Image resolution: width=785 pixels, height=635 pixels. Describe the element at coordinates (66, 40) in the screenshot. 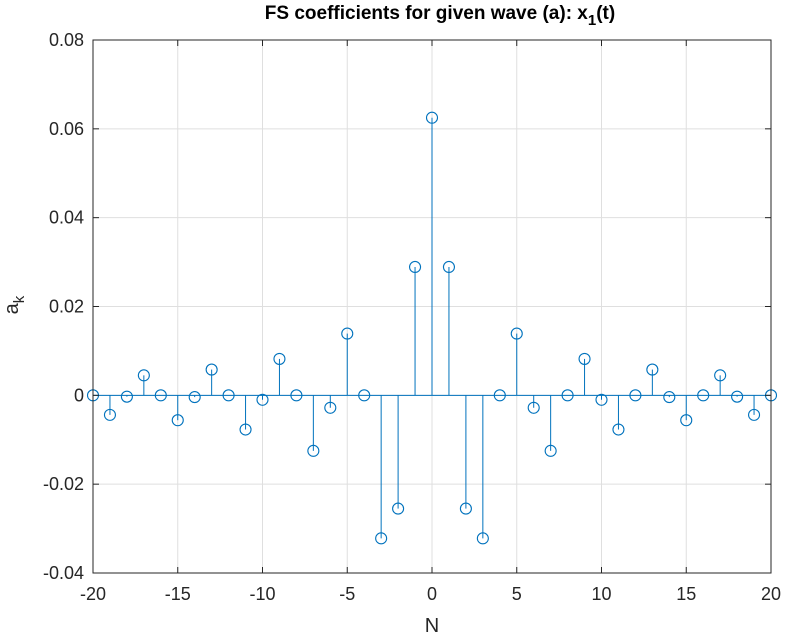

I see `y-tick-label: 0.08` at that location.